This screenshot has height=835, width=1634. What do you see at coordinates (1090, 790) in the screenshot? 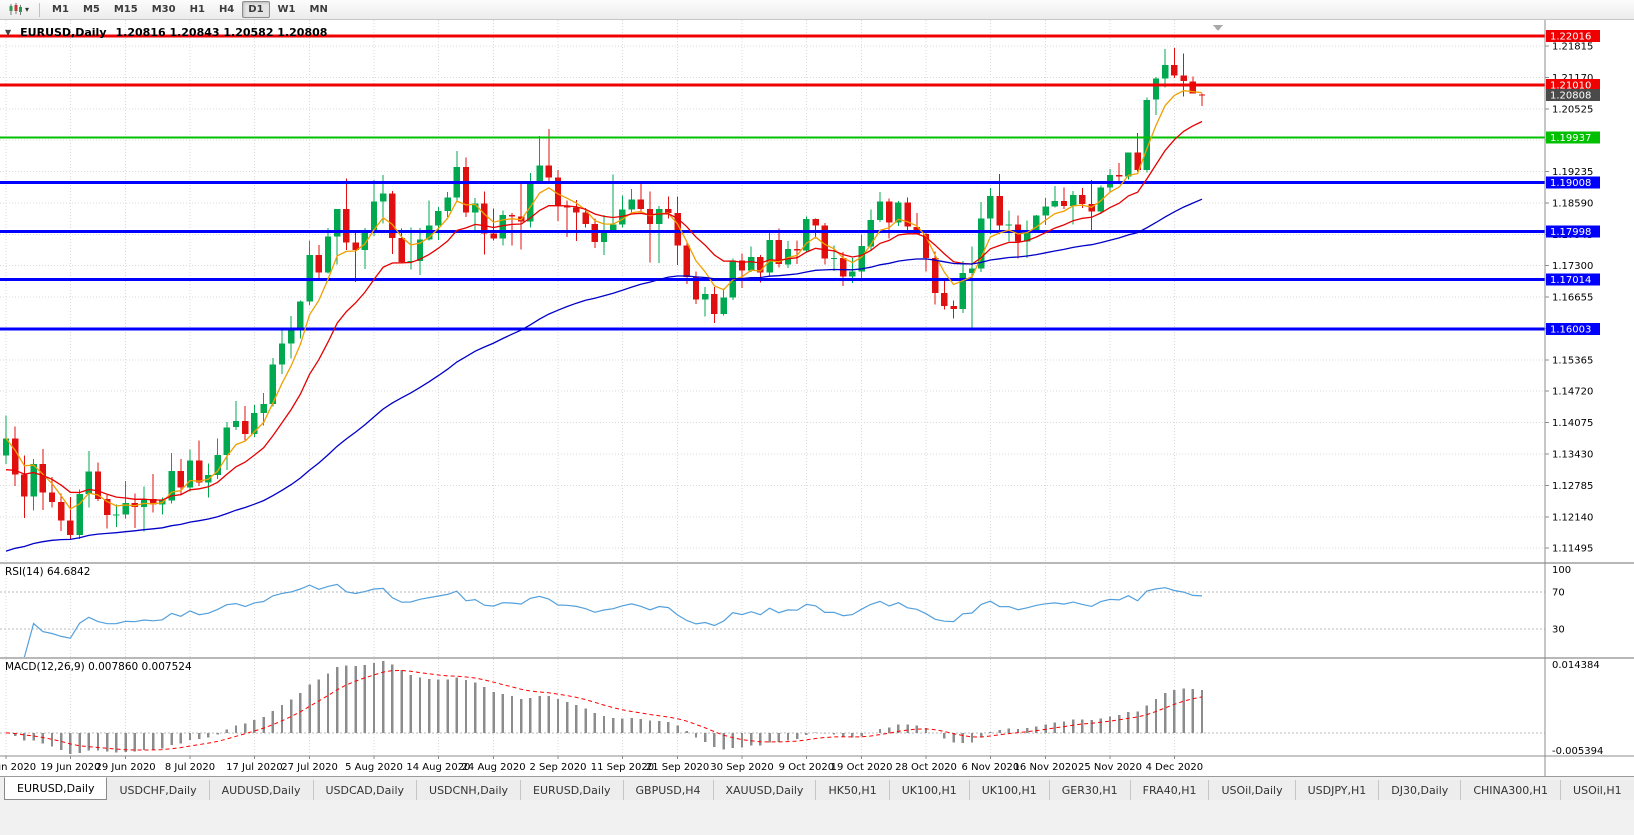
I see `chart-tab-11: GER30,H1` at bounding box center [1090, 790].